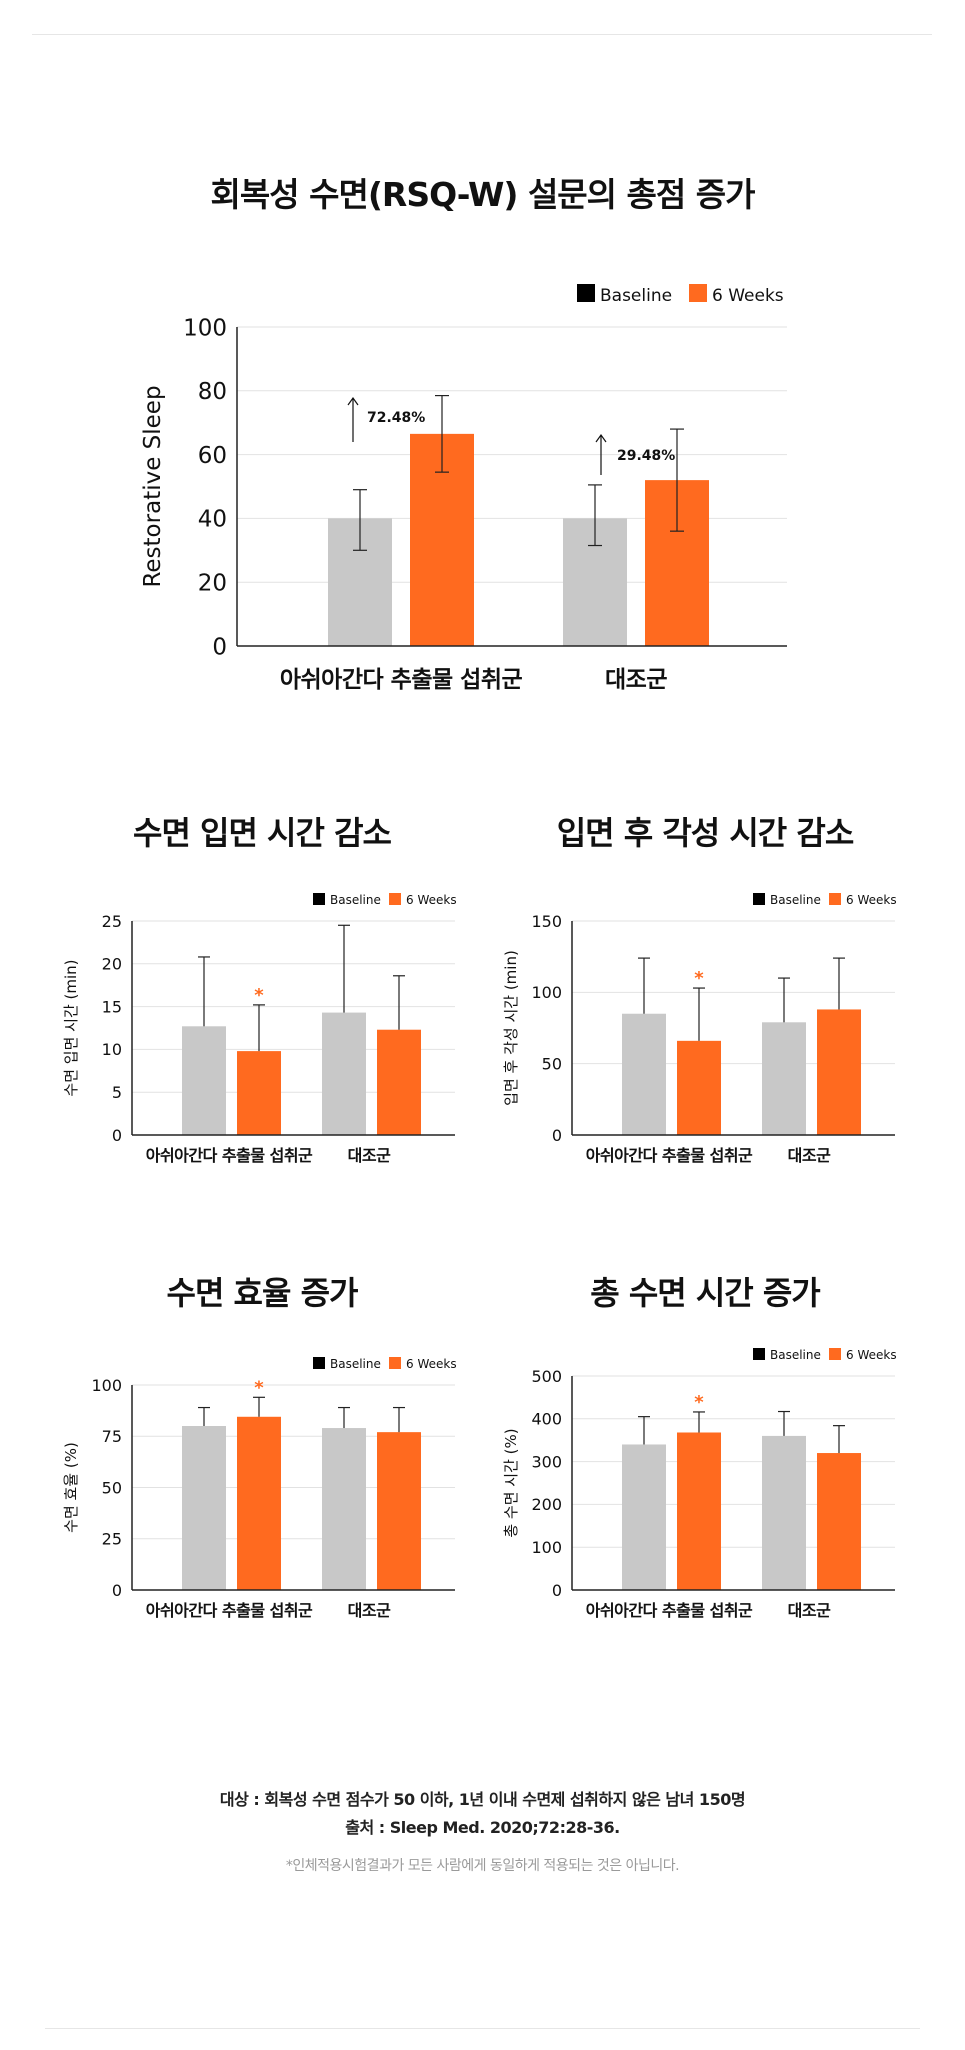 The width and height of the screenshot is (965, 2050). Describe the element at coordinates (112, 1436) in the screenshot. I see `efficiency-y-tick-label: 75` at that location.